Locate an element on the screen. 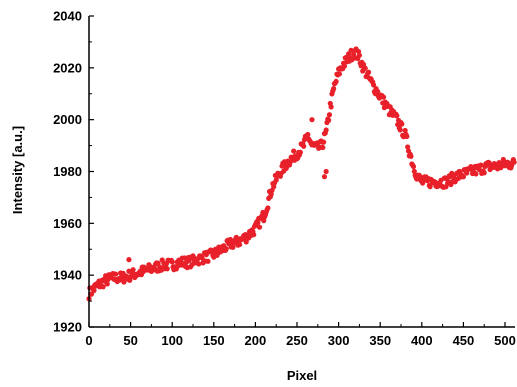 The image size is (517, 387). y-axis-title: Intensity [a.u.] is located at coordinates (17, 170).